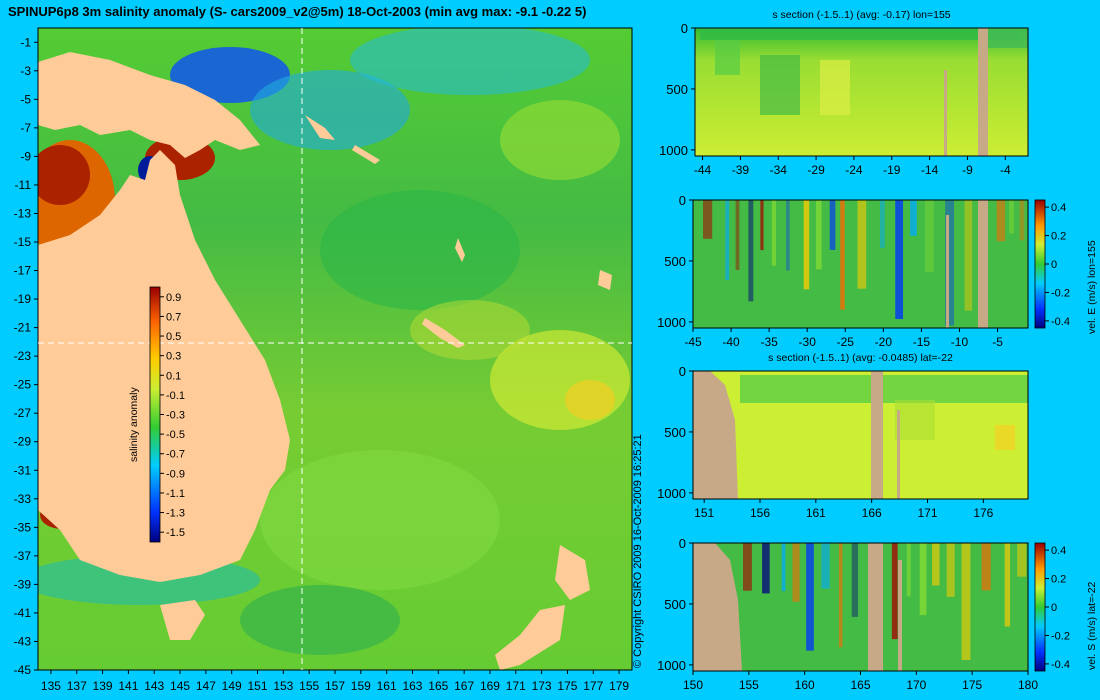 The image size is (1100, 700). I want to click on map-y-tick-label: -3, so click(25, 71).